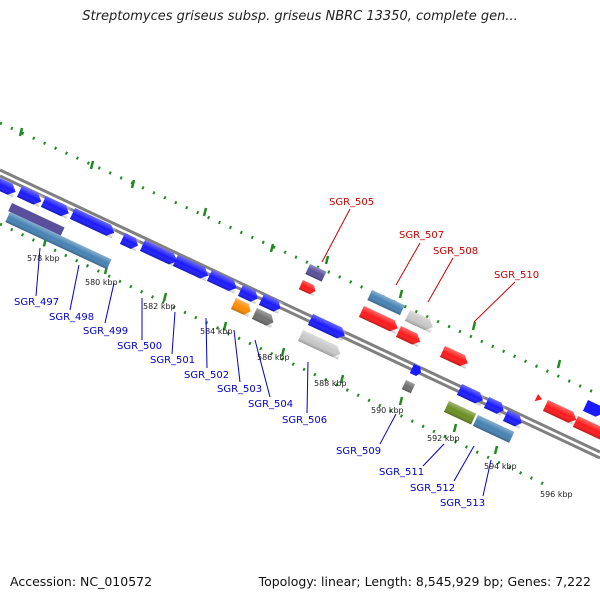 The width and height of the screenshot is (600, 600). I want to click on gene-label-sgr-508: SGR_508, so click(455, 251).